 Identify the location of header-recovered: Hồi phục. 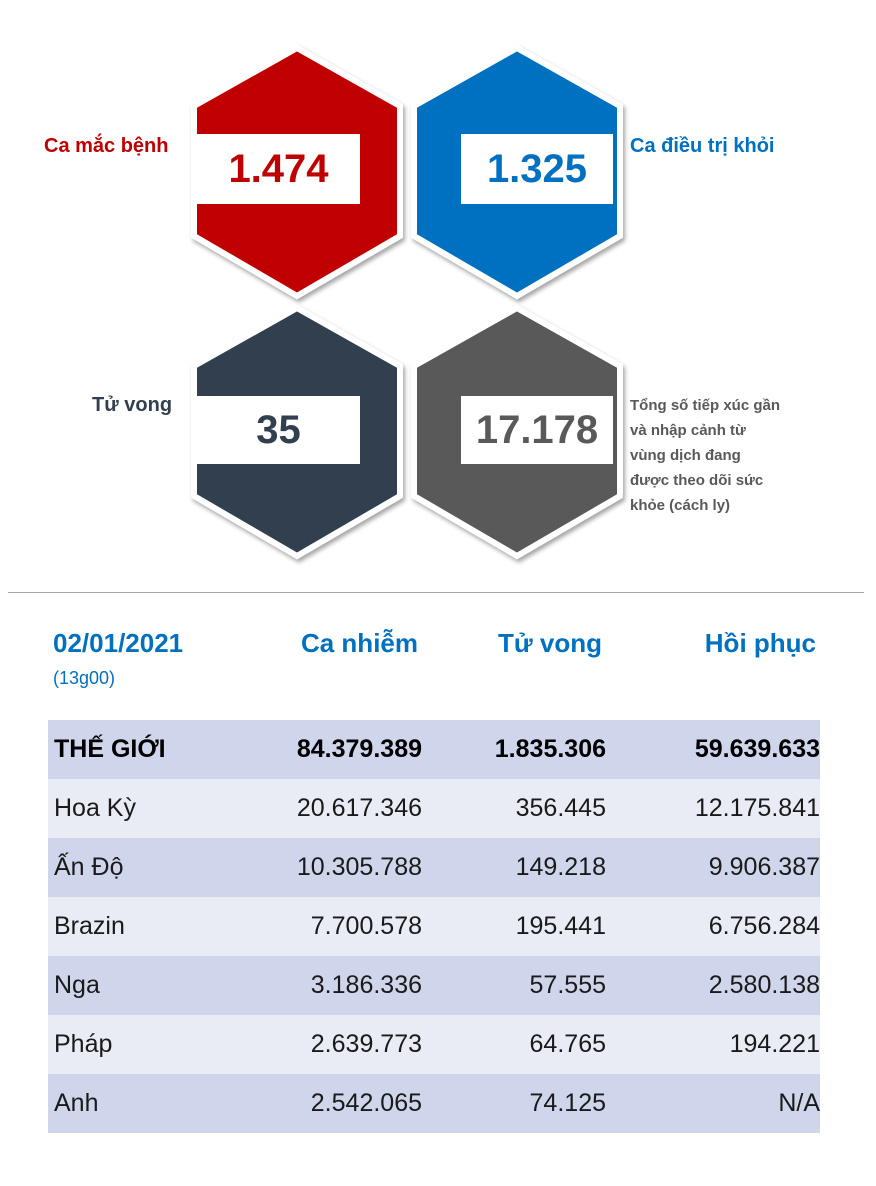
(760, 643).